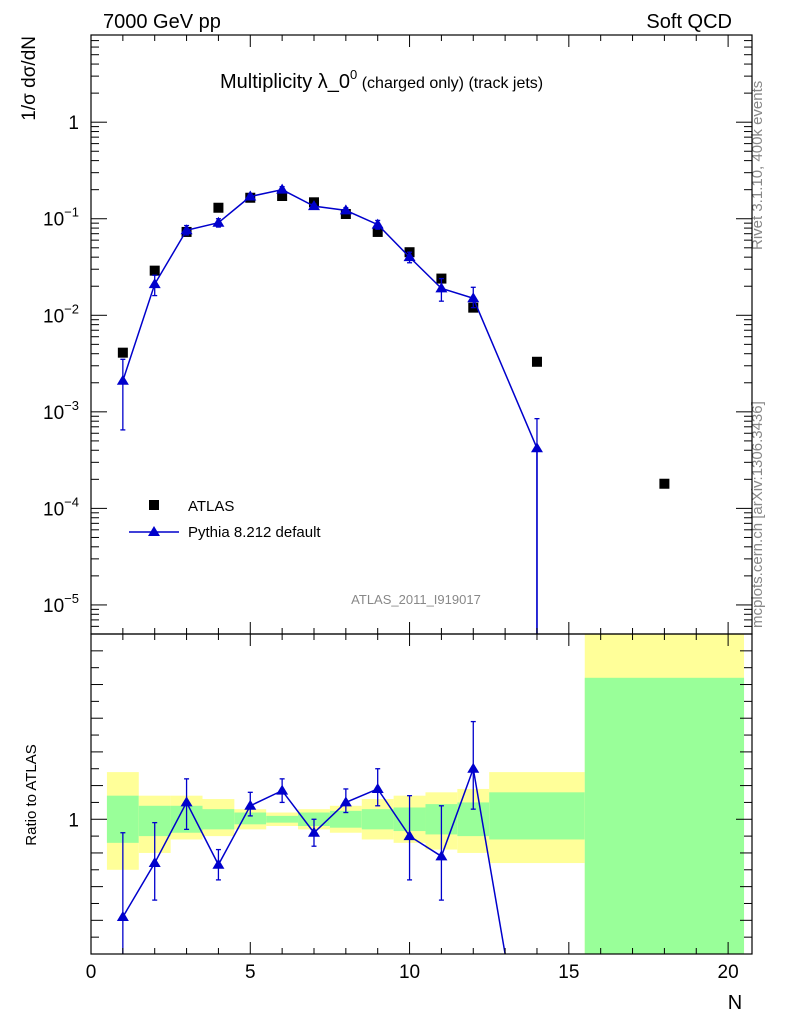  I want to click on legend-marker-atlas, so click(154, 505).